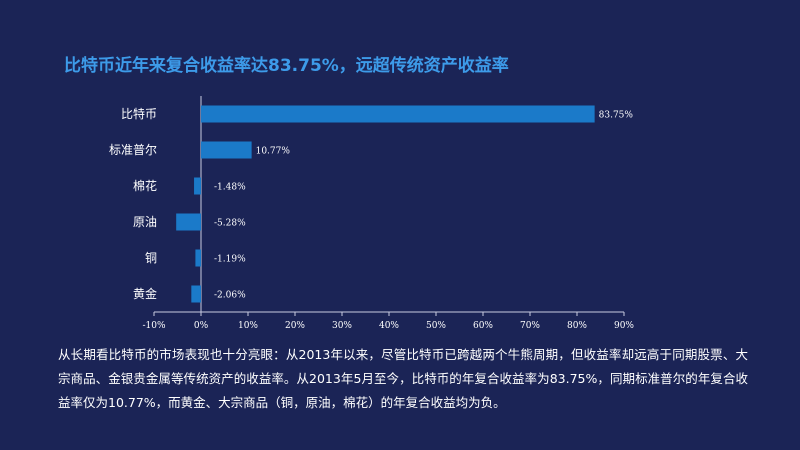  I want to click on data-label: 83.75%, so click(616, 116).